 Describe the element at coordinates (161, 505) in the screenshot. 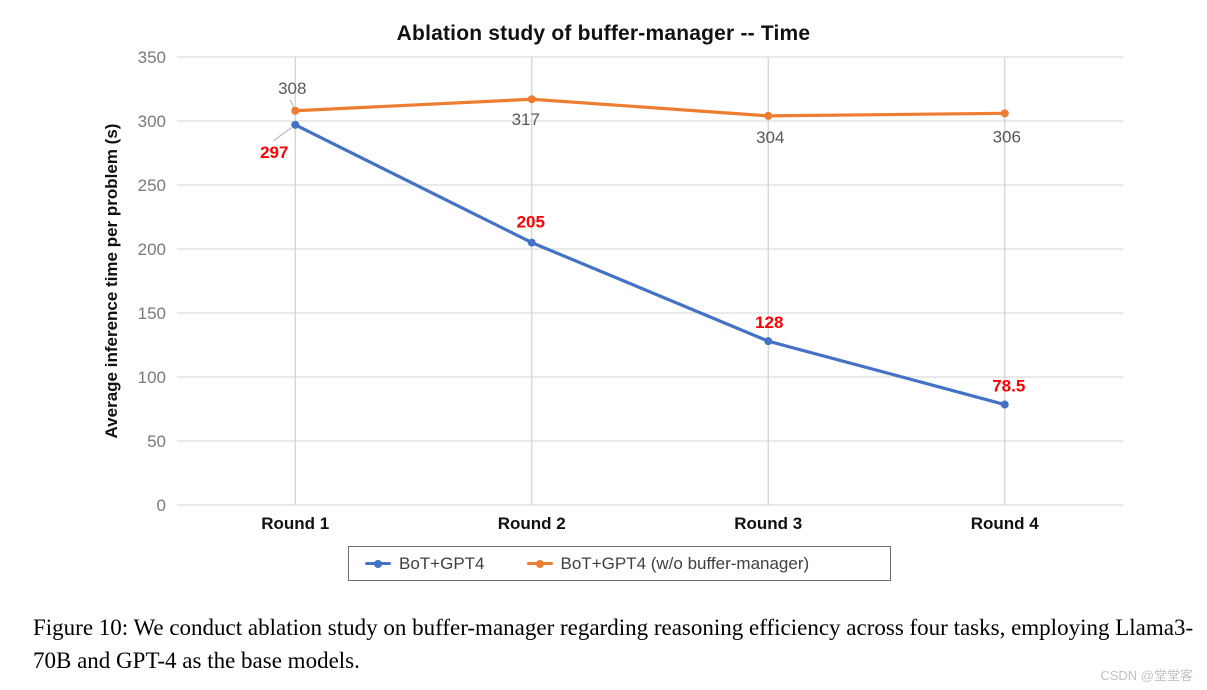

I see `y-tick-label: 0` at that location.